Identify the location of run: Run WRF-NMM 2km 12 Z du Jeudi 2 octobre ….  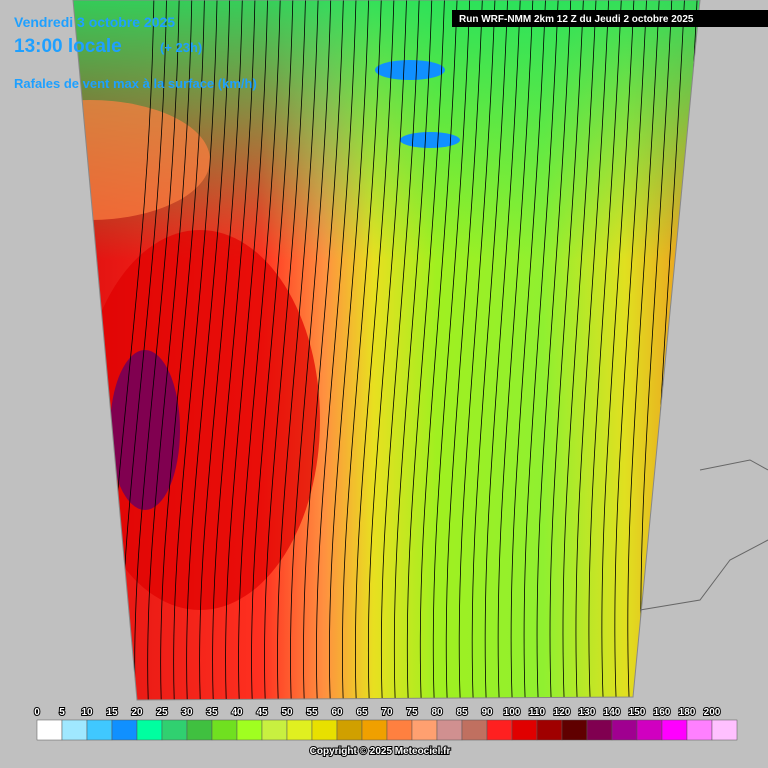
(576, 19).